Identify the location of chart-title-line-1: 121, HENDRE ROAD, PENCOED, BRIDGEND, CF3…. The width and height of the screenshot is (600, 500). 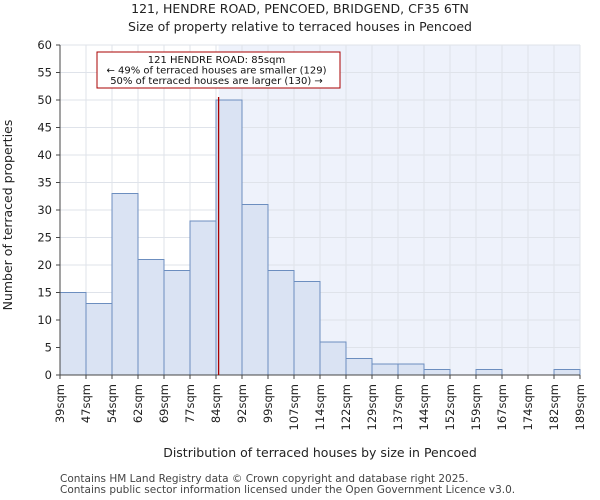
(300, 8).